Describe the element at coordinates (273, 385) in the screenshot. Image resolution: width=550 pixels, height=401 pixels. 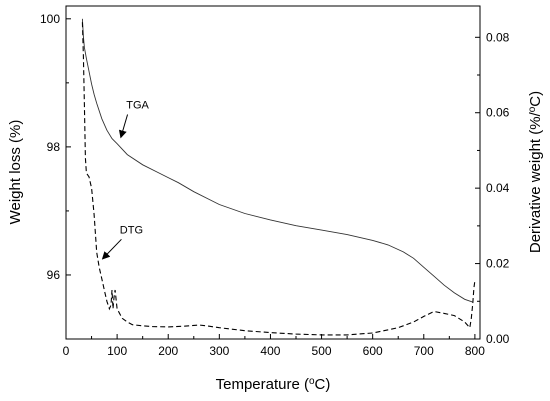
I see `x-axis-title: Temperature (oC)` at that location.